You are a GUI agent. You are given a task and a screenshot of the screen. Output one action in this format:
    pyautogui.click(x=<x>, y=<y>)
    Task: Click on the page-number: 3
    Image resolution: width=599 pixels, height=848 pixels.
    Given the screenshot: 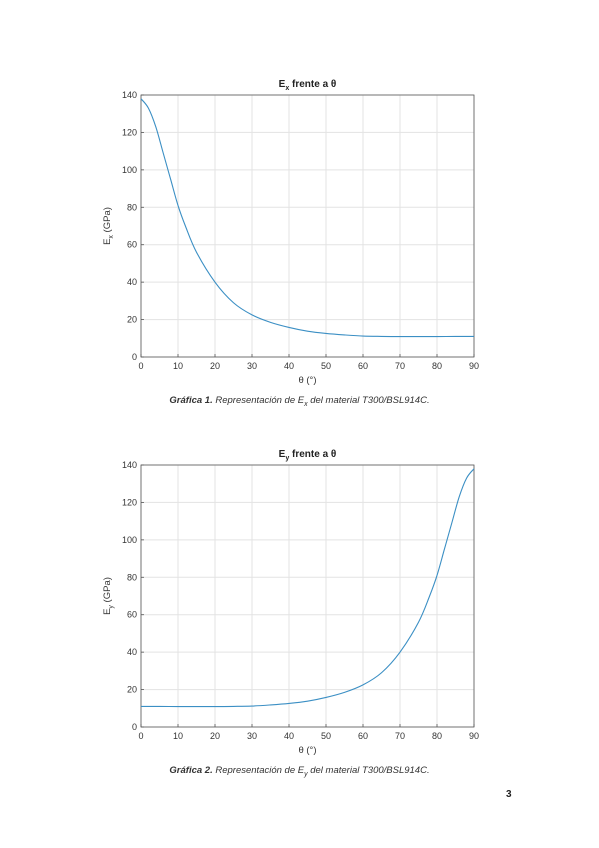 What is the action you would take?
    pyautogui.click(x=509, y=794)
    